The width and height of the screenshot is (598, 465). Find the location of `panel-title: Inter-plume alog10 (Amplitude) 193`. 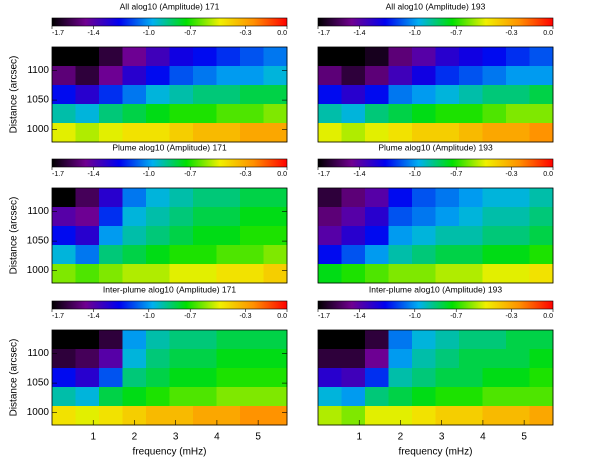

panel-title: Inter-plume alog10 (Amplitude) 193 is located at coordinates (436, 289).